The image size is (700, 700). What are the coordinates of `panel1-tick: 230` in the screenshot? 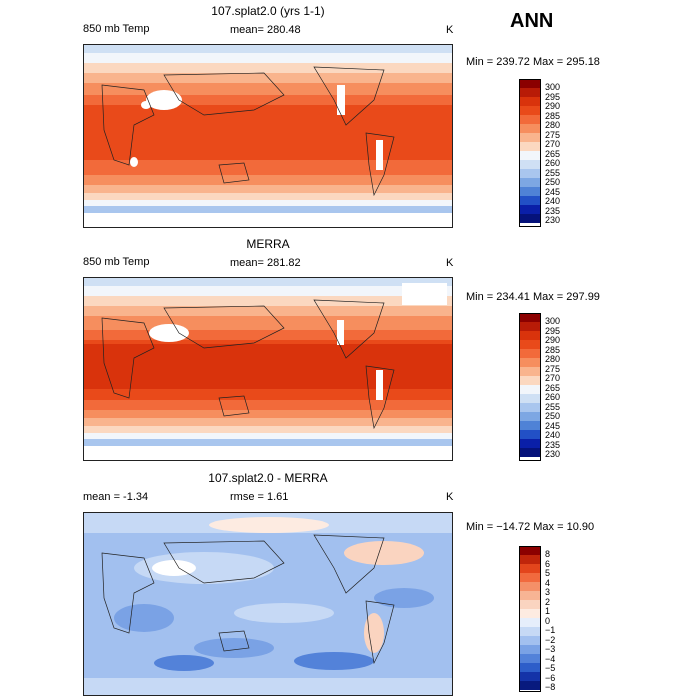 It's located at (553, 220).